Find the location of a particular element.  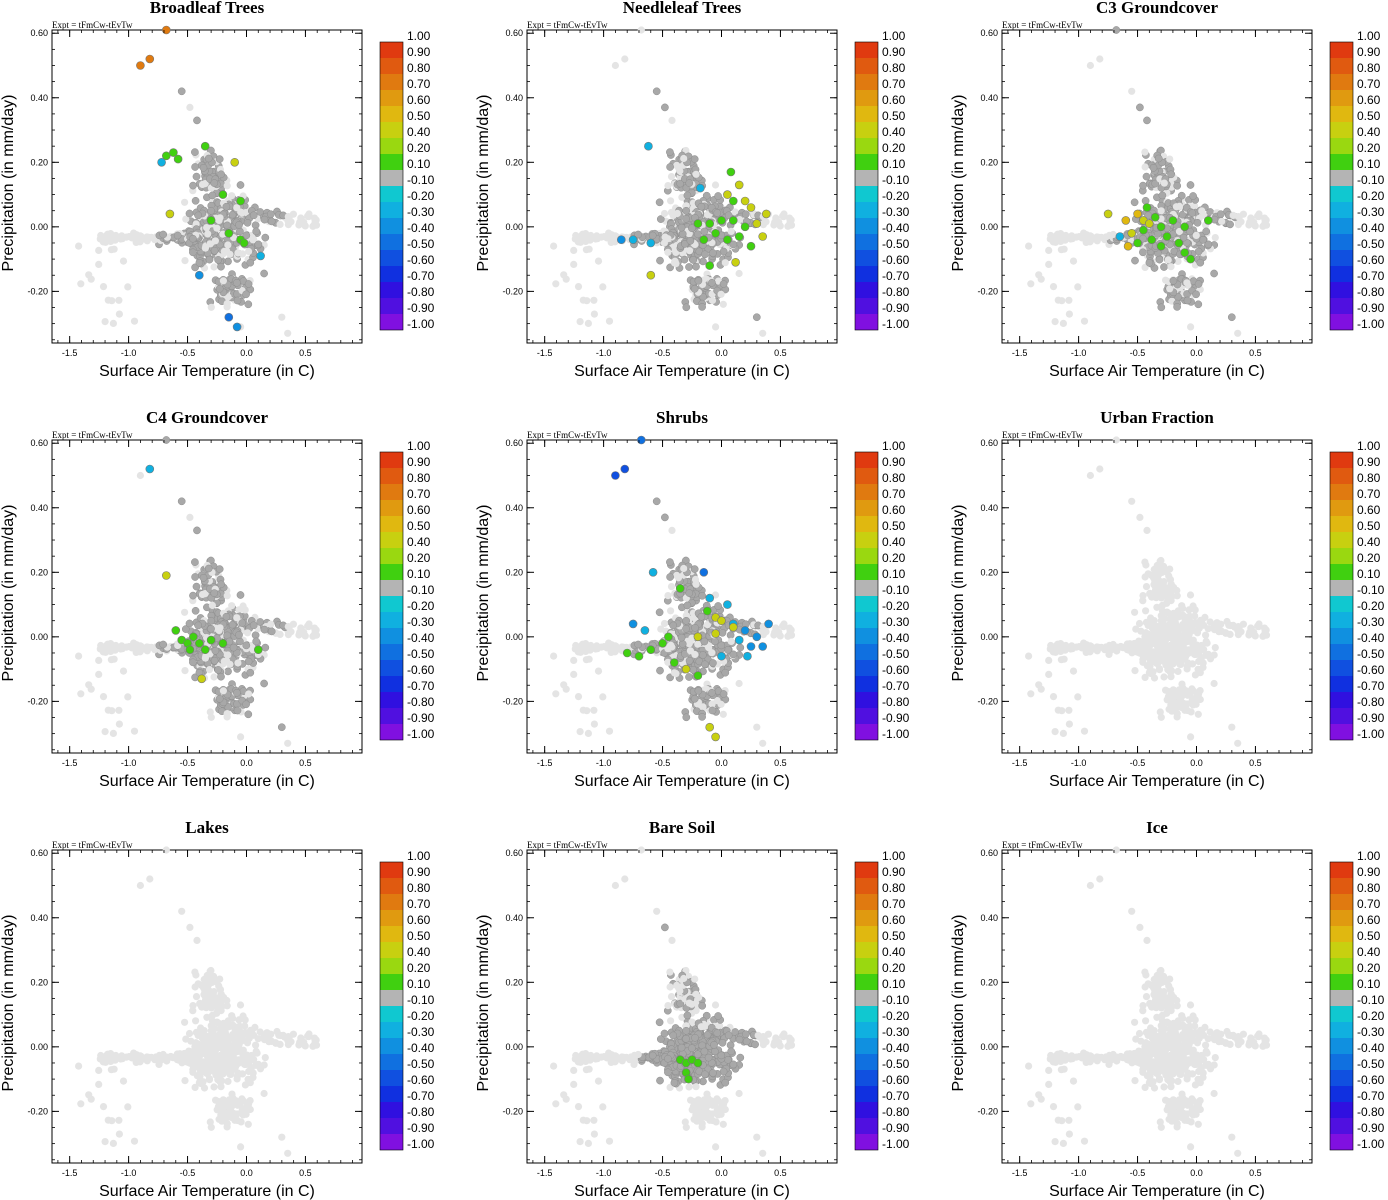

panel-title: Shrubs is located at coordinates (682, 417).